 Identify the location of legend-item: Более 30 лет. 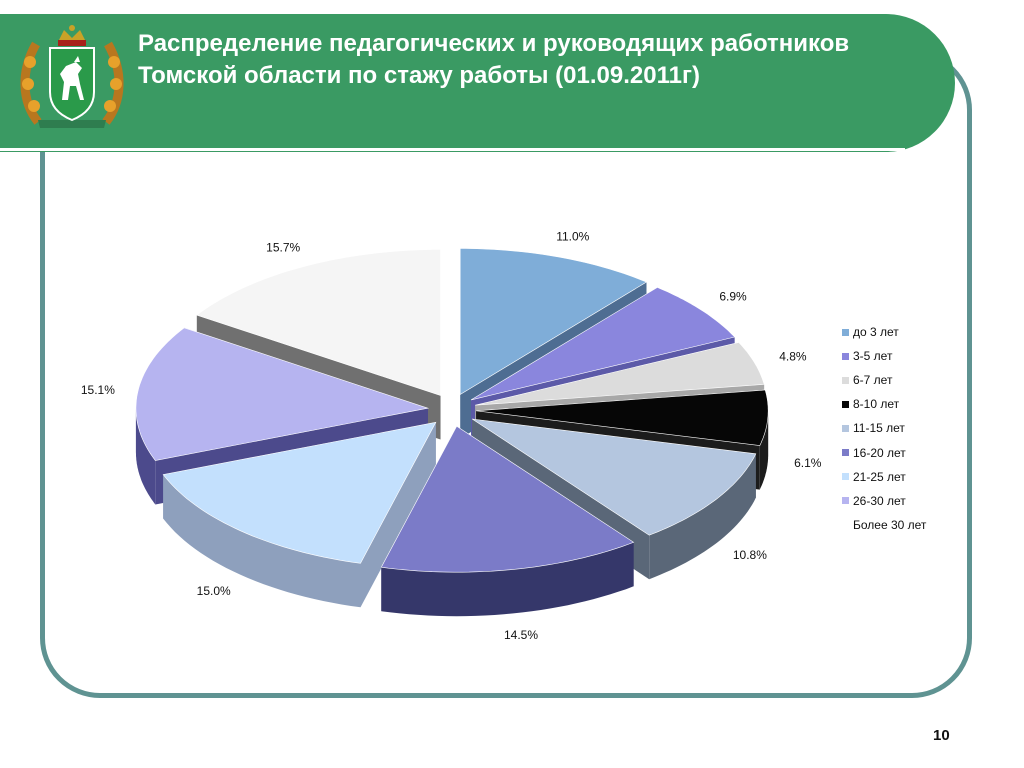
(902, 525).